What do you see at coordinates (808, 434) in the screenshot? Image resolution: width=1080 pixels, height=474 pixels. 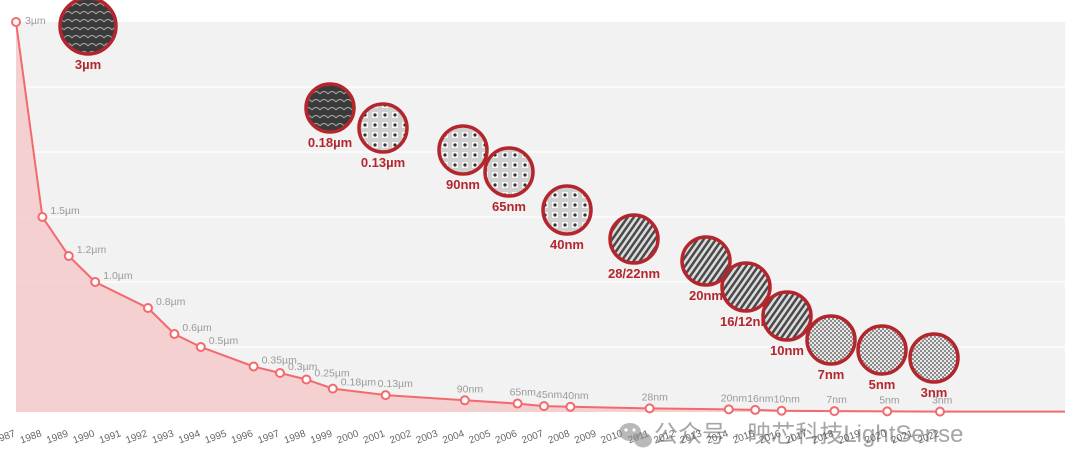 I see `watermark-text: 公众号 · 映芯科技LightSense` at bounding box center [808, 434].